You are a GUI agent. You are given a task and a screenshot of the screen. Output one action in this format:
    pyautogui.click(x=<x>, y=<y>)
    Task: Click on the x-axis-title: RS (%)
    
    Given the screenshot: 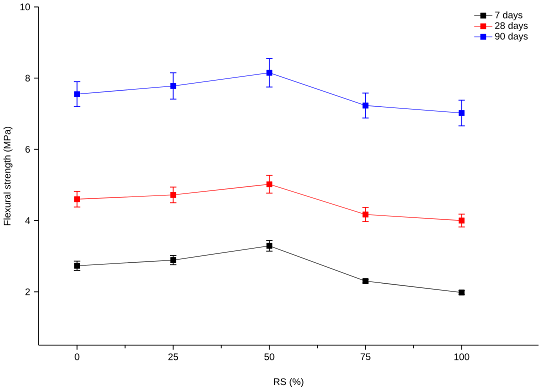 What is the action you would take?
    pyautogui.click(x=289, y=383)
    